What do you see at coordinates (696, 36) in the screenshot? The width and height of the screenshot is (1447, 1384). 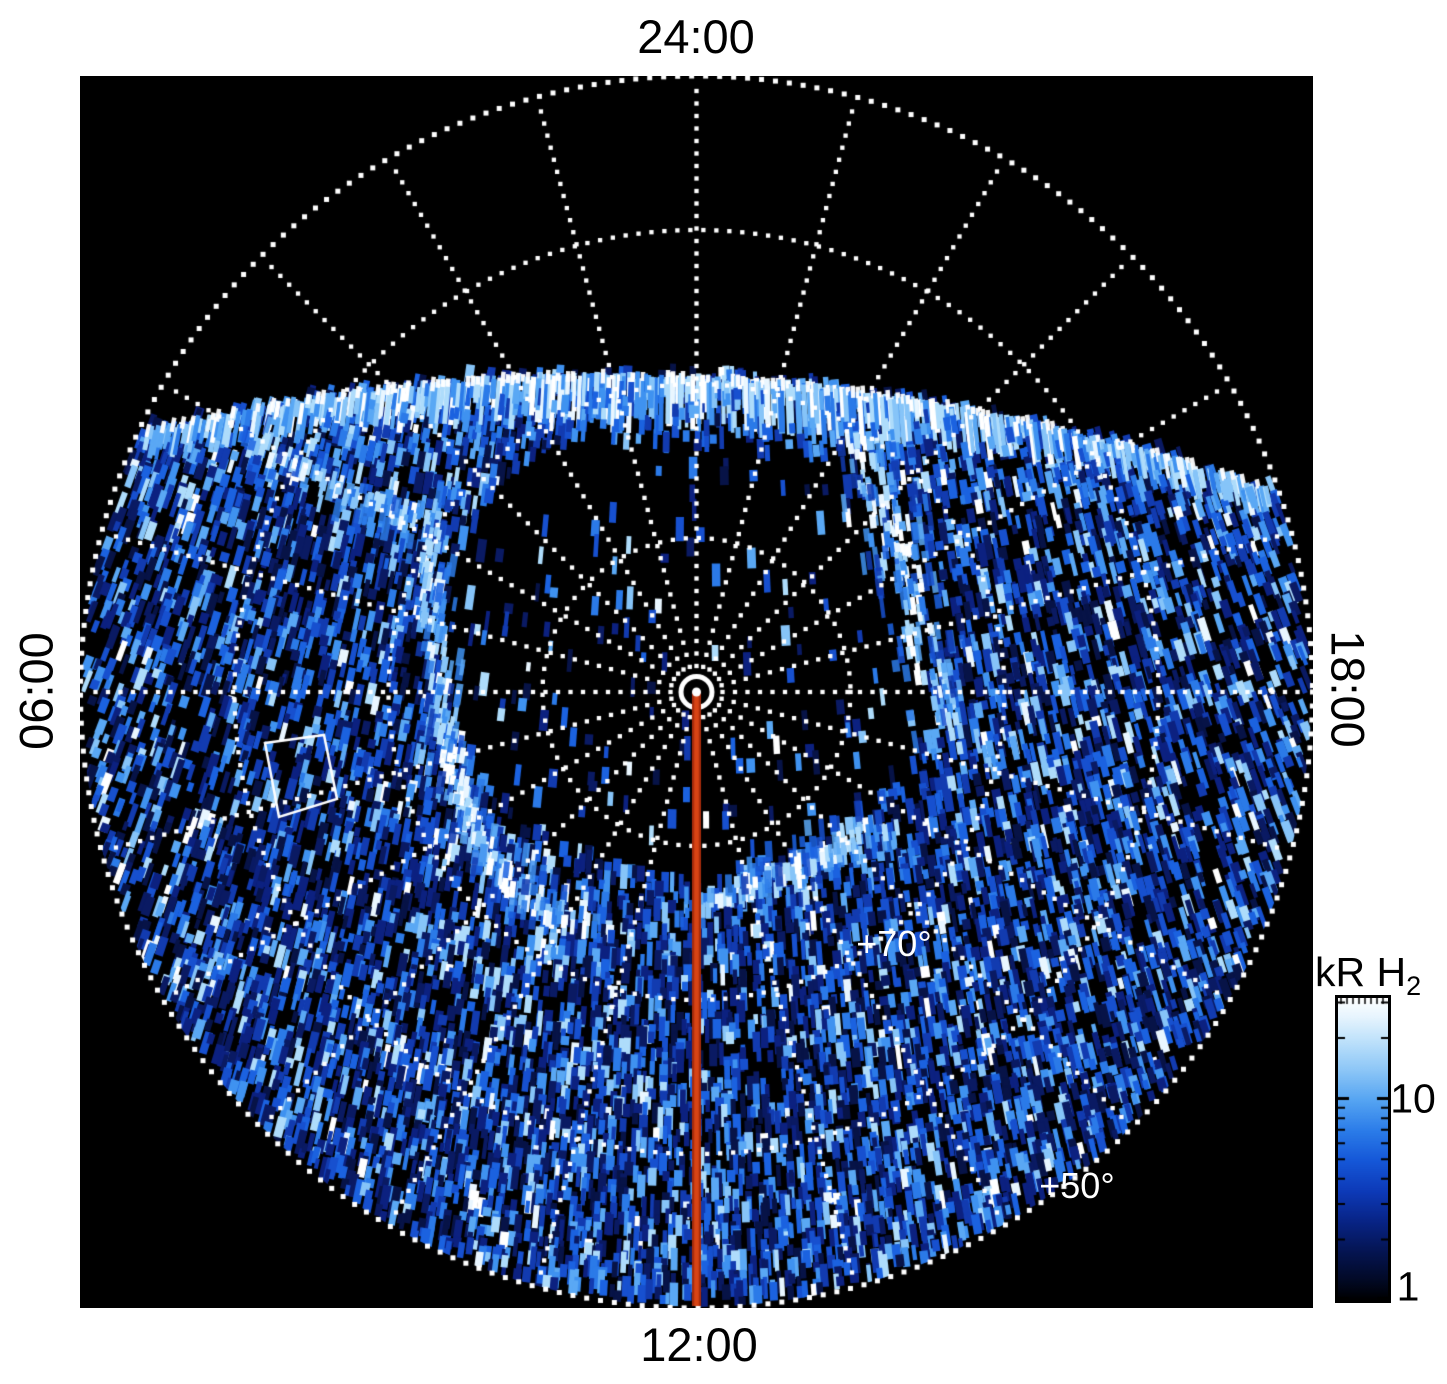 I see `time-label-2400: 24:00` at bounding box center [696, 36].